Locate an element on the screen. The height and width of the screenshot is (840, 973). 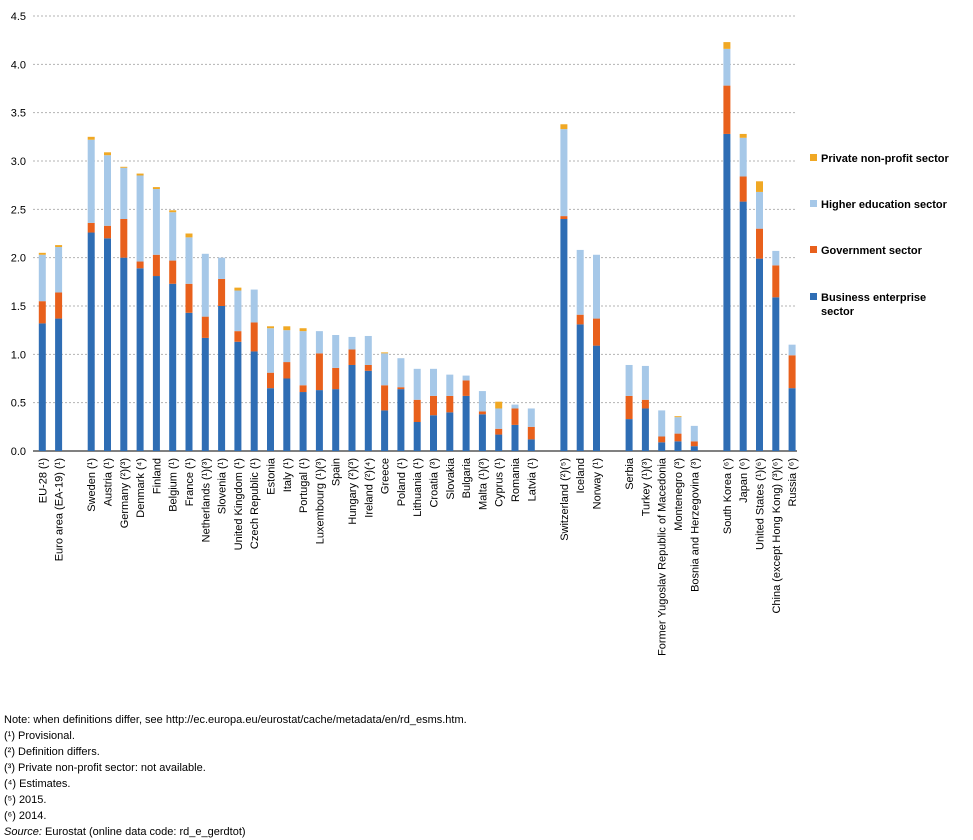
legend-business: Business enterprise sector is located at coordinates (868, 305).